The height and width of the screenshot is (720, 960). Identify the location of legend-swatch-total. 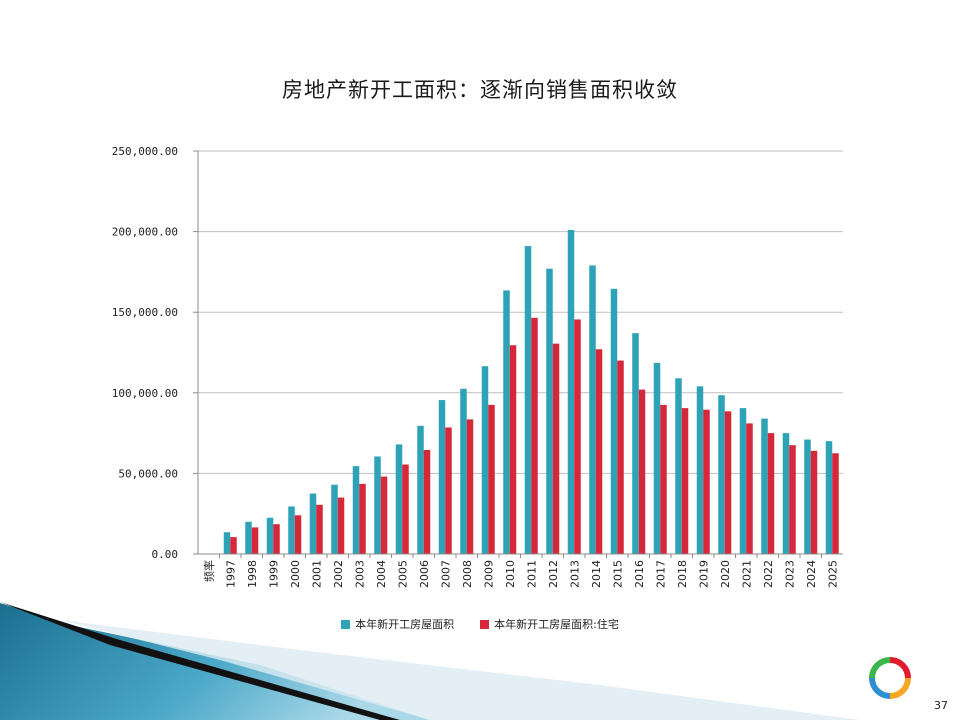
(346, 624).